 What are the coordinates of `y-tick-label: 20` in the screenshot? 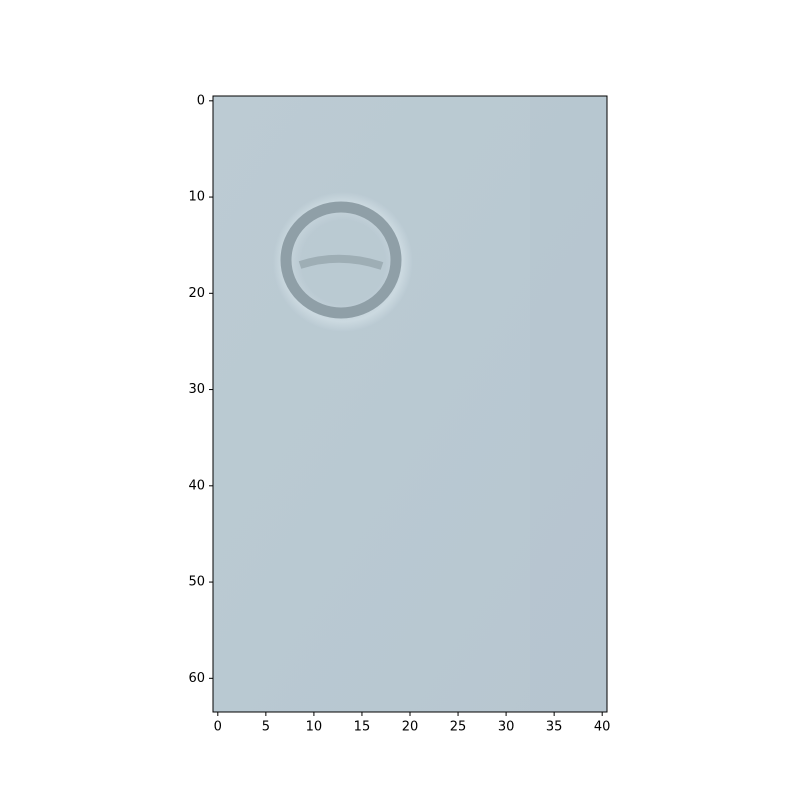 It's located at (196, 293).